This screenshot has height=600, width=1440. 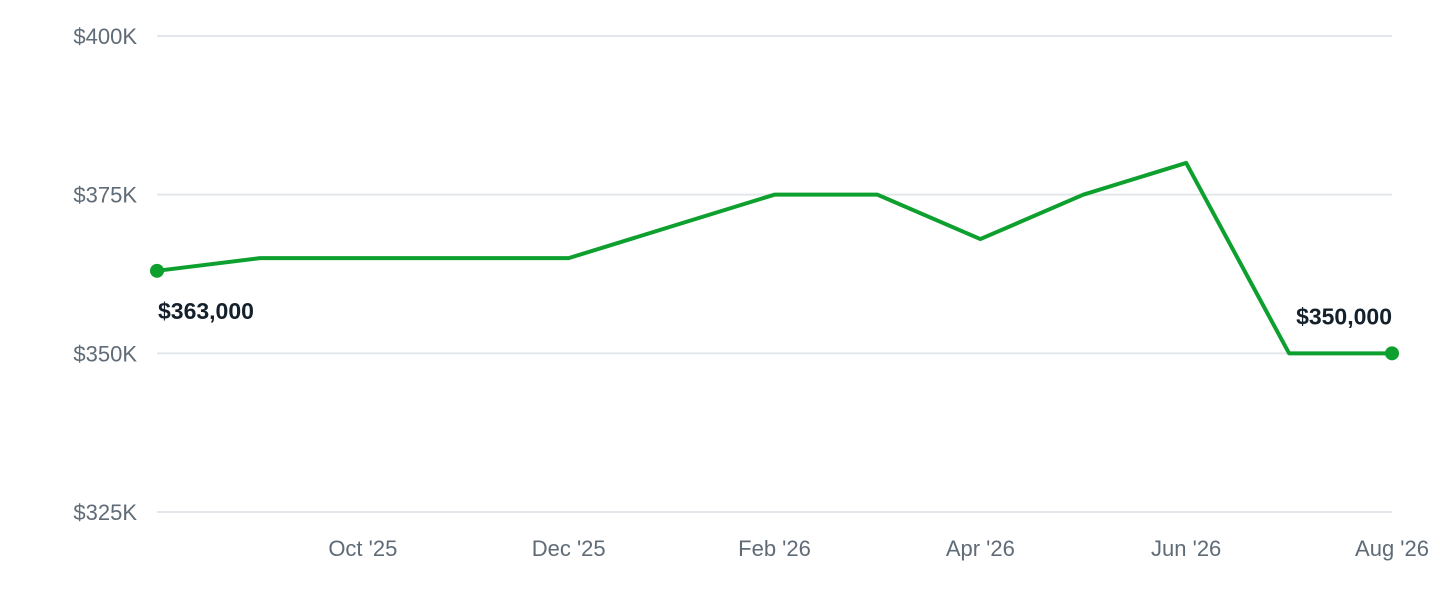 What do you see at coordinates (569, 548) in the screenshot?
I see `x-tick-label: Dec '25` at bounding box center [569, 548].